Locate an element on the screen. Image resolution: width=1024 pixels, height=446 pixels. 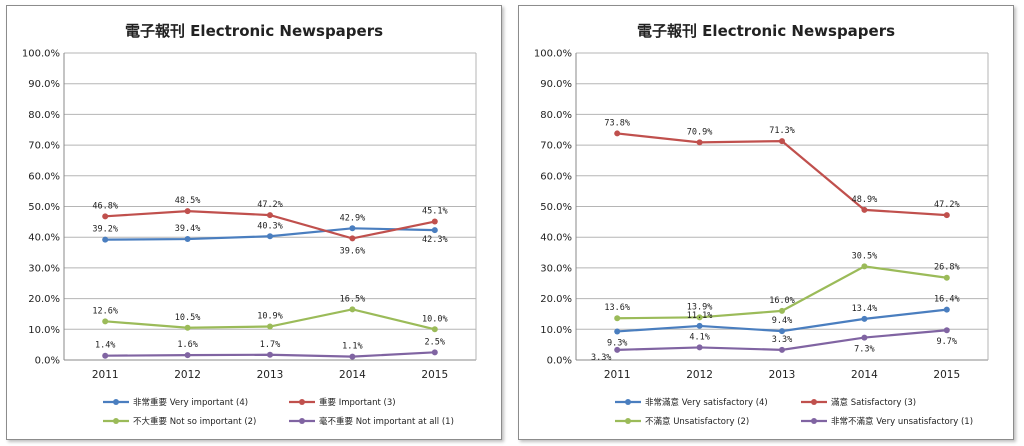
data-label: 7.3% is located at coordinates (864, 350).